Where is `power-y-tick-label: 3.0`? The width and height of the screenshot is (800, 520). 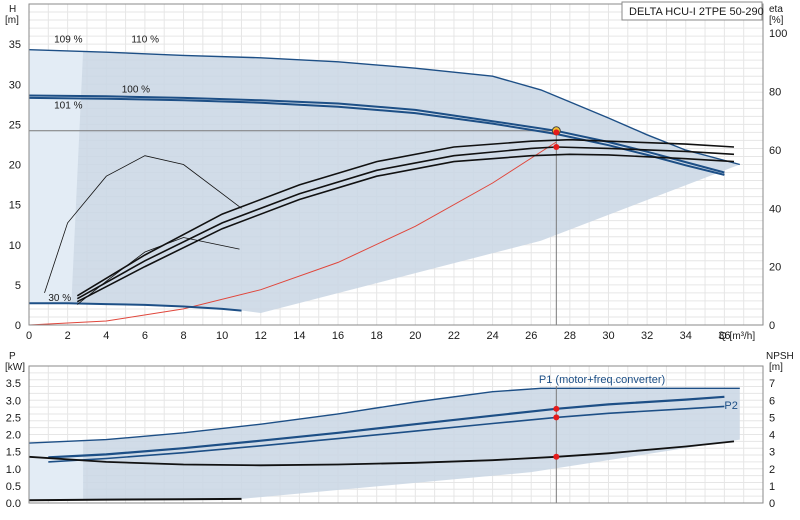 power-y-tick-label: 3.0 is located at coordinates (13, 401).